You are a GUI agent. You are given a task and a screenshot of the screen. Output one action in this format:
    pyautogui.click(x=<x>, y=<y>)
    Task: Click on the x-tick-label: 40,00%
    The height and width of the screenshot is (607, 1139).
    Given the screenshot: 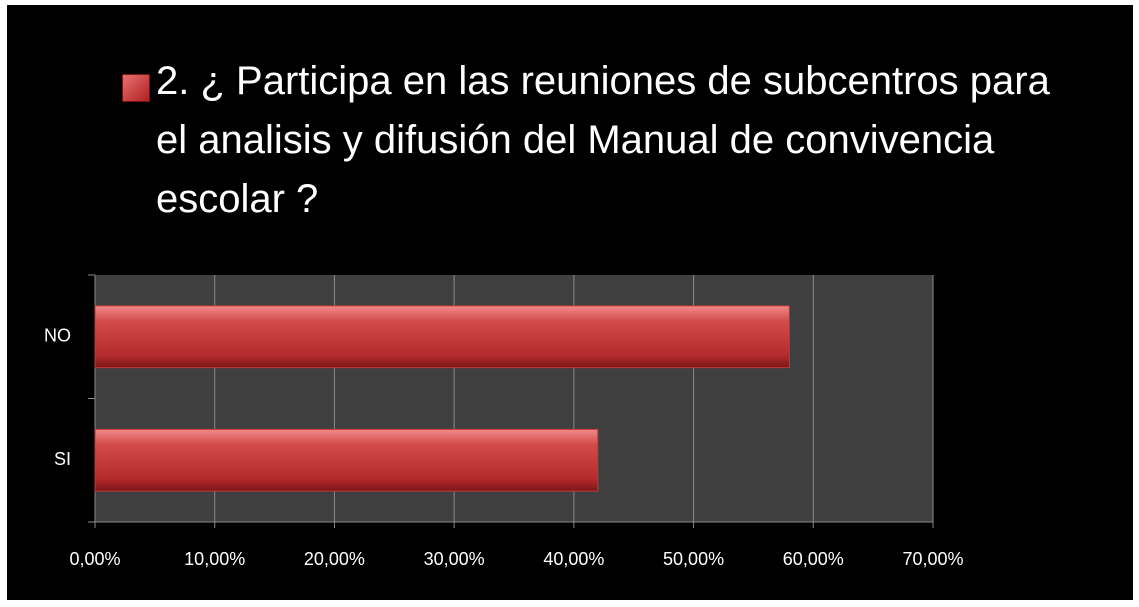 What is the action you would take?
    pyautogui.click(x=573, y=559)
    